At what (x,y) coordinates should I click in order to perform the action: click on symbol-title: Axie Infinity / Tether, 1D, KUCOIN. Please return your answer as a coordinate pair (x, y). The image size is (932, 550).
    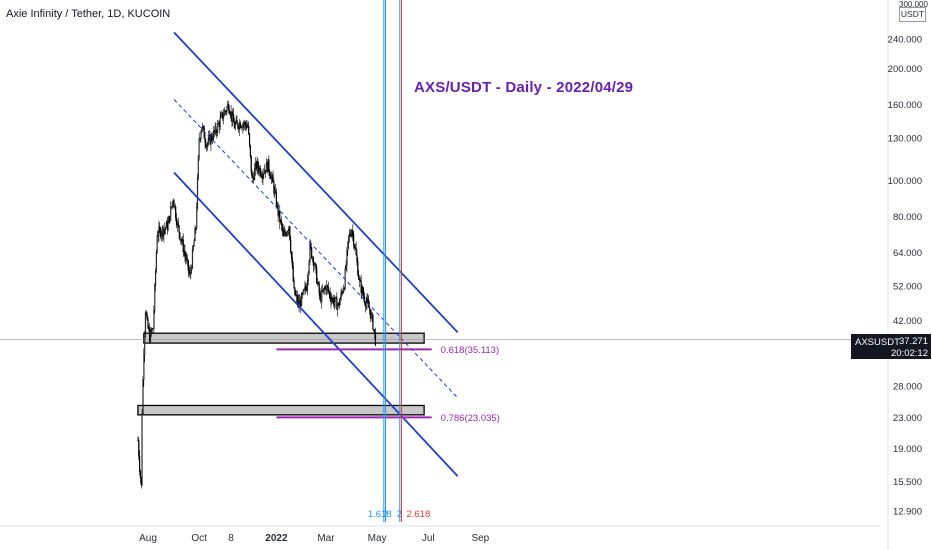
    Looking at the image, I should click on (88, 14).